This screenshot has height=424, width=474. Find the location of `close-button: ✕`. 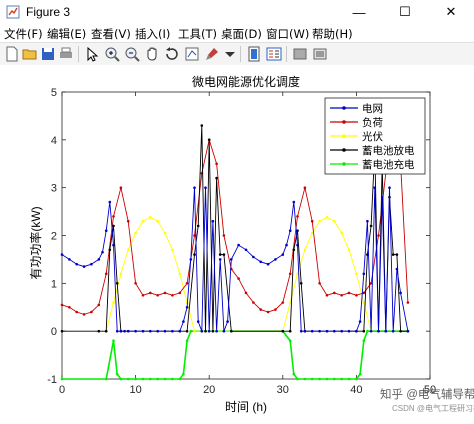

close-button: ✕ is located at coordinates (451, 11).